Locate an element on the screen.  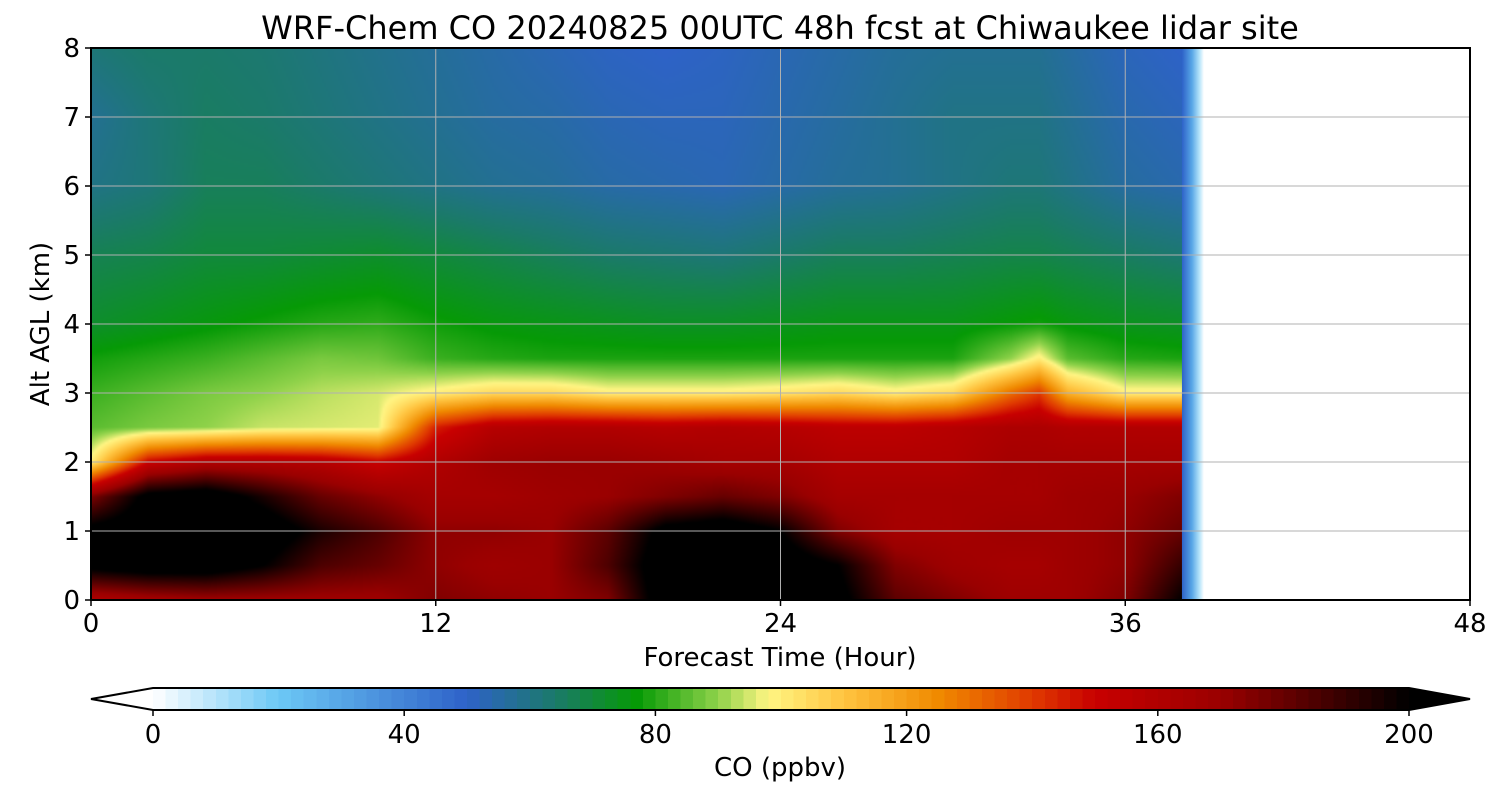
y-tick-label: 6 is located at coordinates (71, 187).